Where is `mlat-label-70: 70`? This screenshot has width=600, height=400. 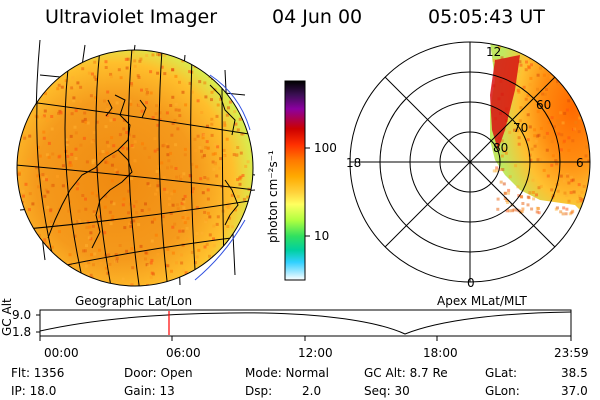 mlat-label-70: 70 is located at coordinates (521, 128).